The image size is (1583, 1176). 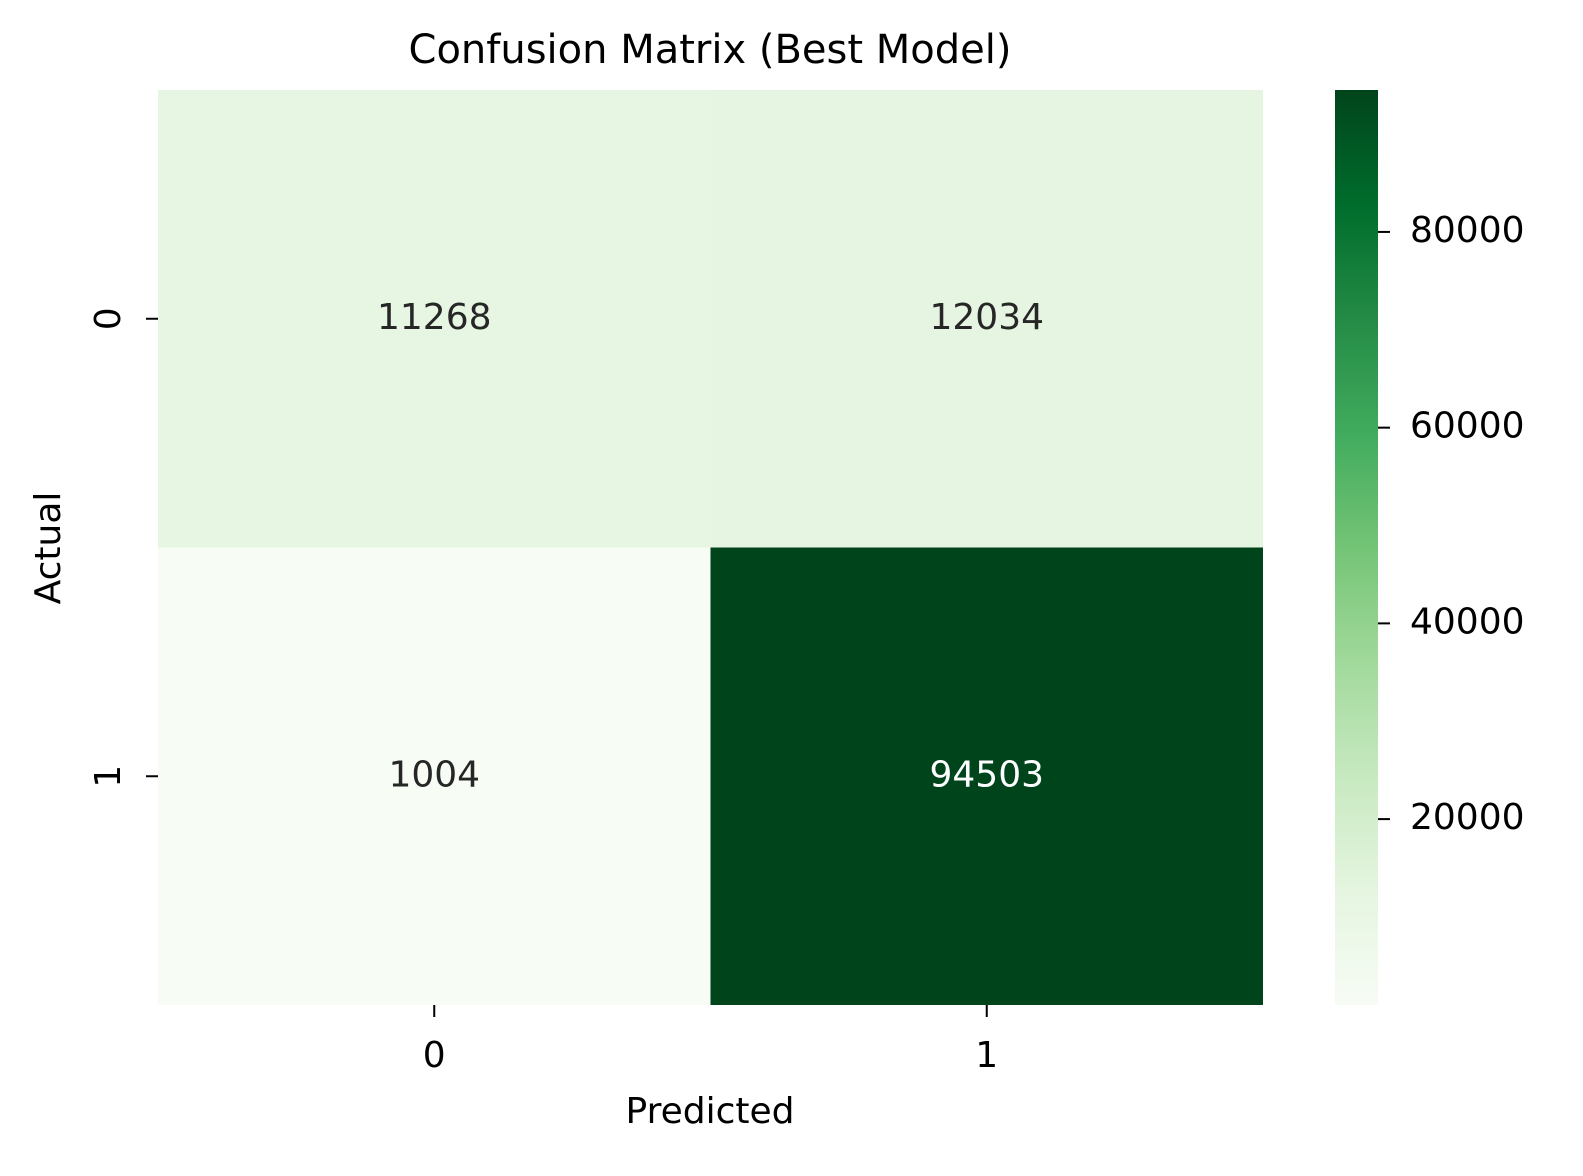 I want to click on cell-label: 12034, so click(x=986, y=317).